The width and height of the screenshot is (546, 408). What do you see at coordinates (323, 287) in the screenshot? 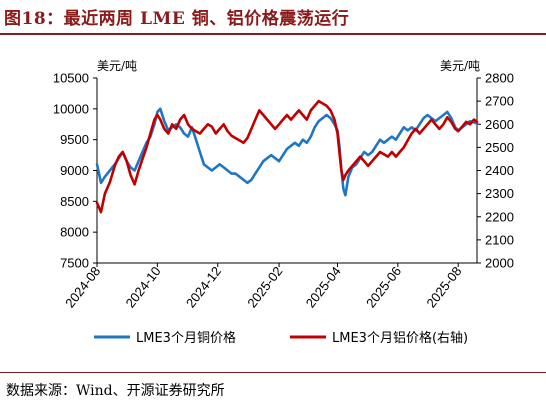
I see `x-tick-label: 2025-04` at bounding box center [323, 287].